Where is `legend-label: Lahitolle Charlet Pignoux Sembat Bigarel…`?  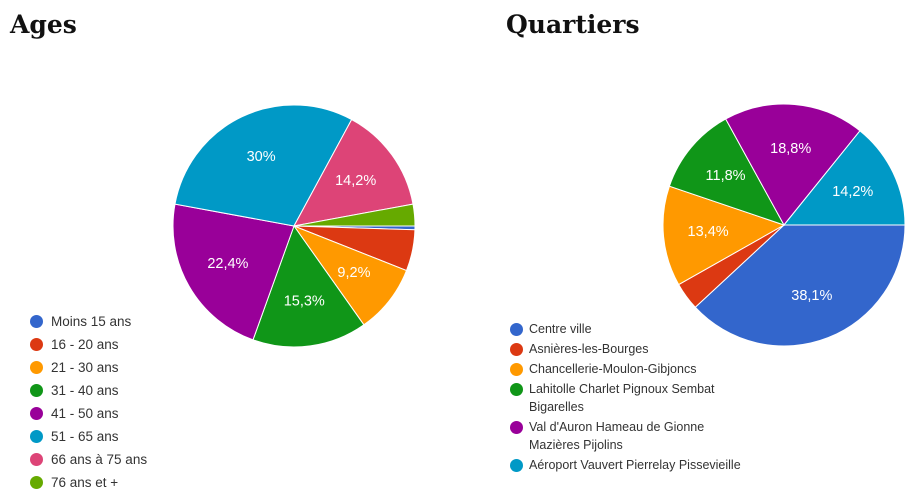 legend-label: Lahitolle Charlet Pignoux Sembat Bigarel… is located at coordinates (622, 398).